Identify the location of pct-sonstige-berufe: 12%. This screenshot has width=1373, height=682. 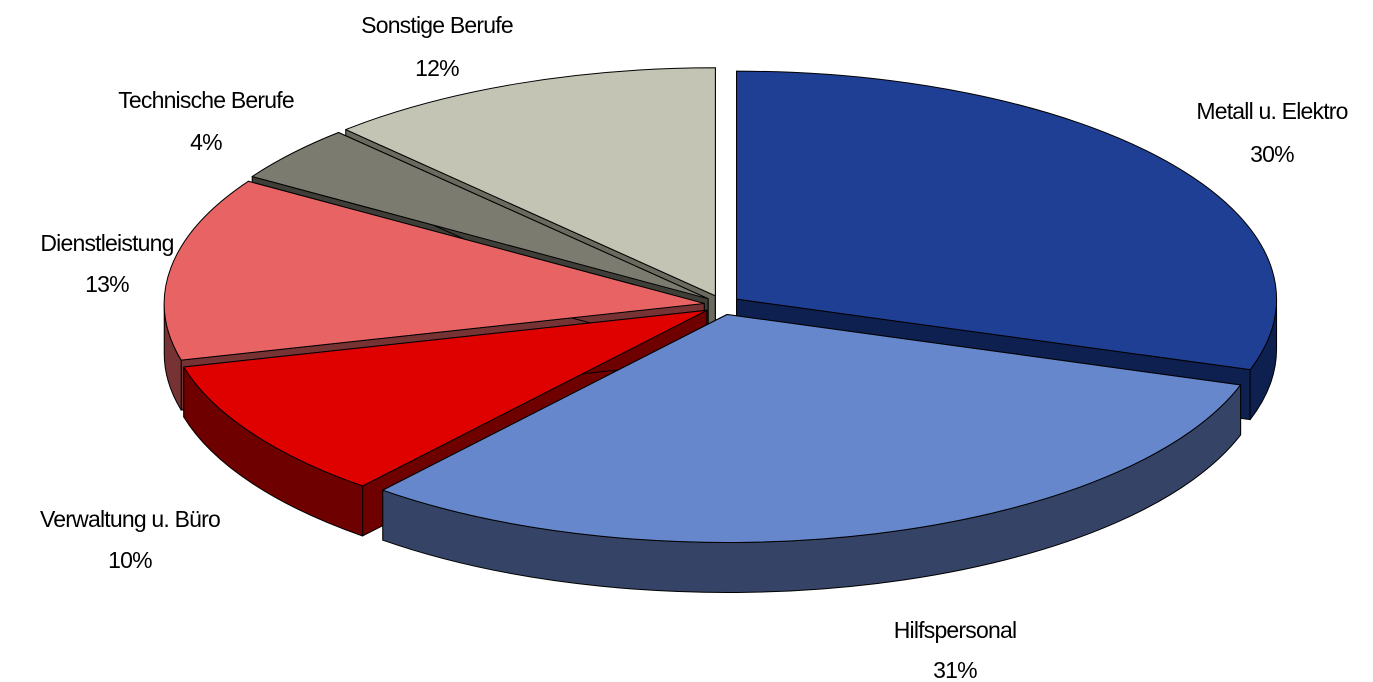
(437, 68).